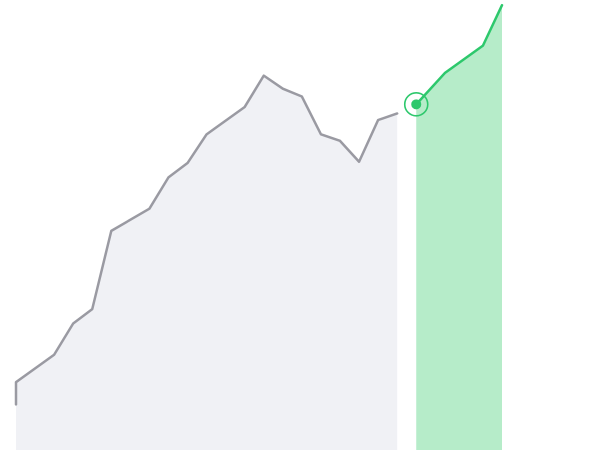 The image size is (600, 450). I want to click on highlight-marker-dot, so click(416, 104).